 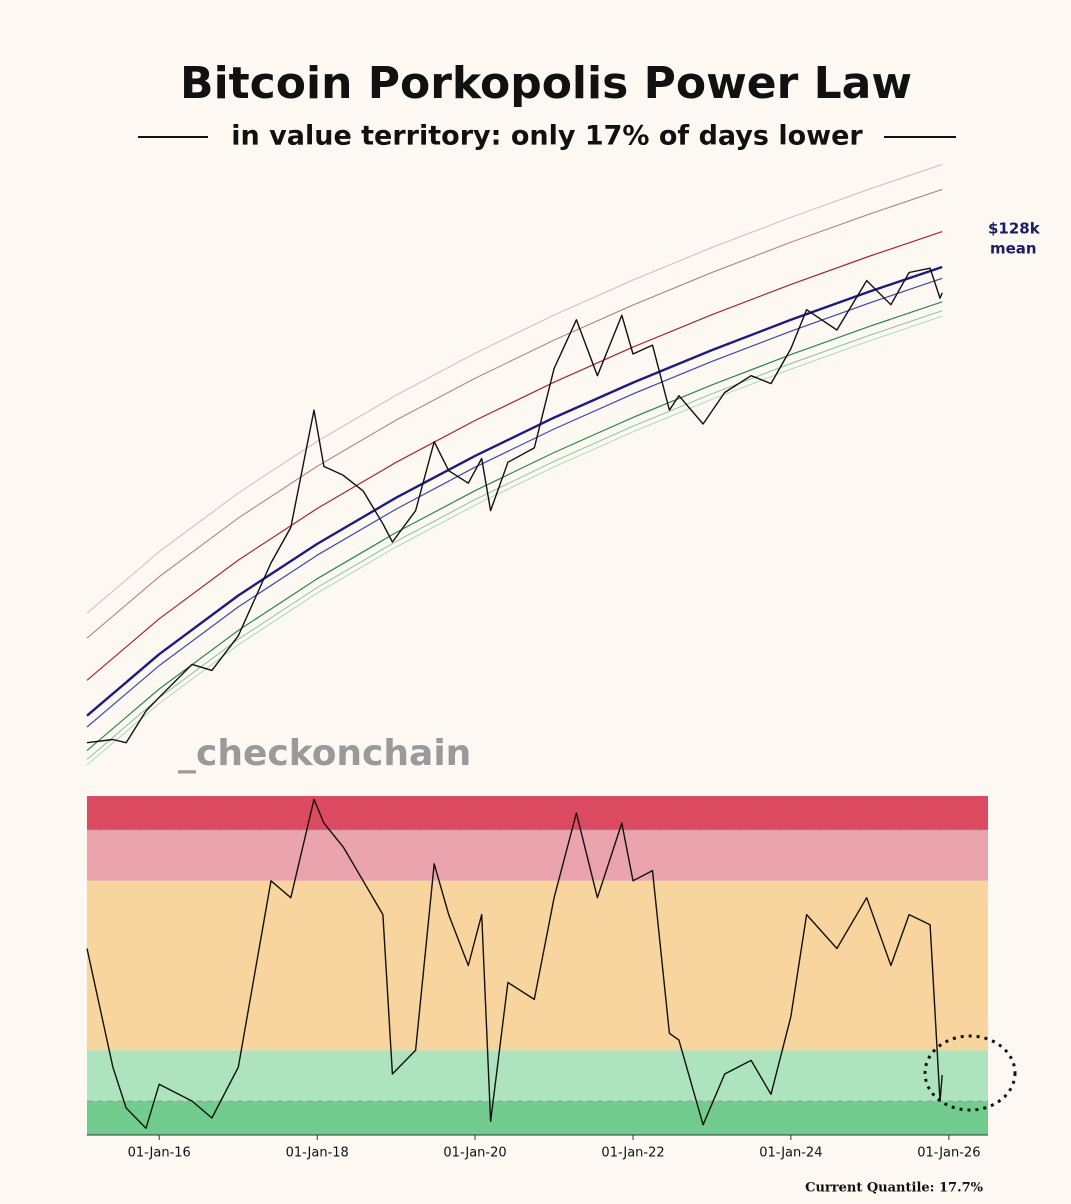 I want to click on x-tick-label: 01-Jan-24, so click(x=790, y=1153).